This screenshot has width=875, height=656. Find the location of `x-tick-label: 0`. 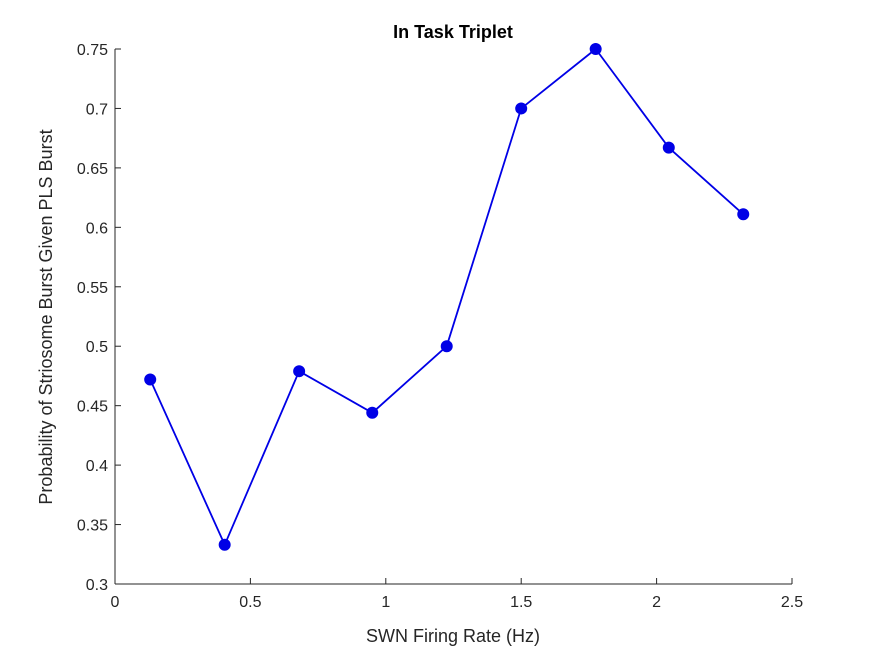

x-tick-label: 0 is located at coordinates (115, 602).